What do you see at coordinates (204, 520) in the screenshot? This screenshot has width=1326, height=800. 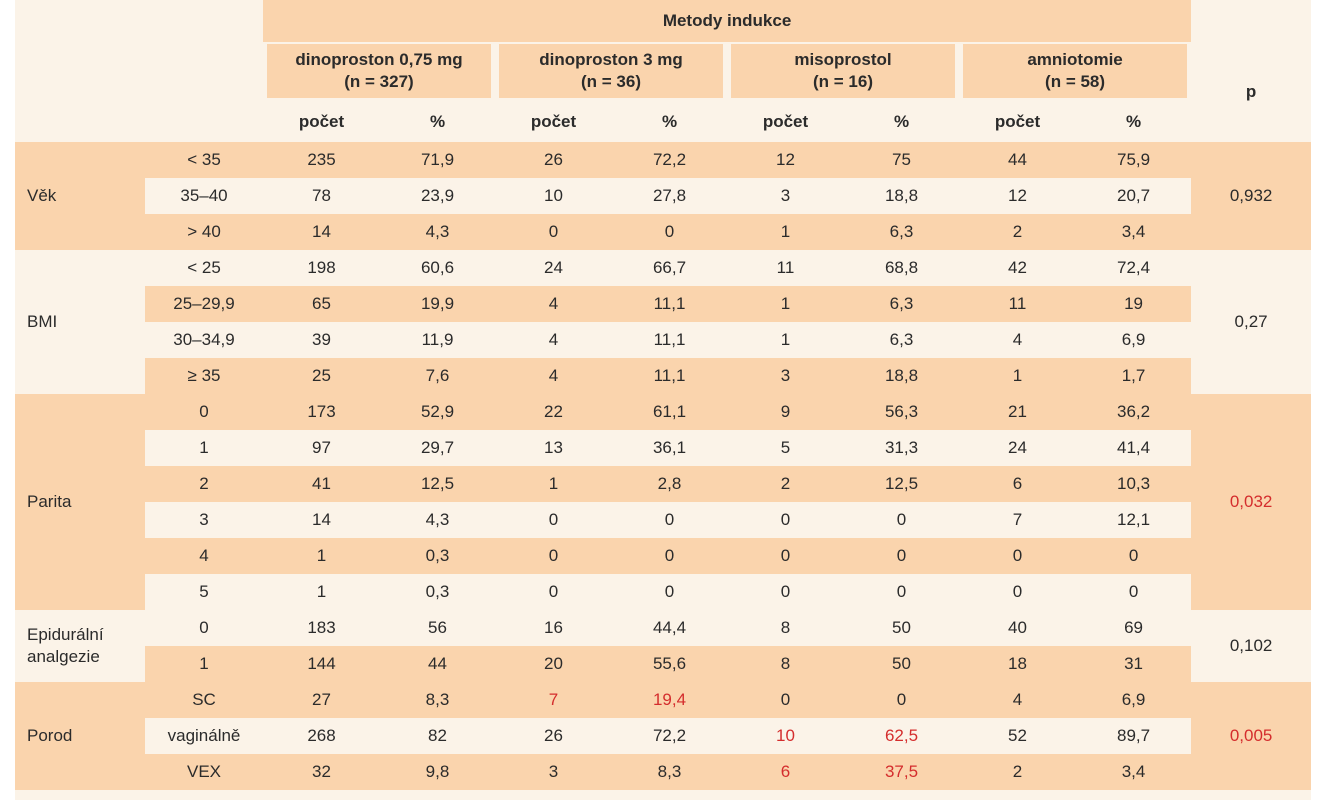 I see `row-subcategory: 3` at bounding box center [204, 520].